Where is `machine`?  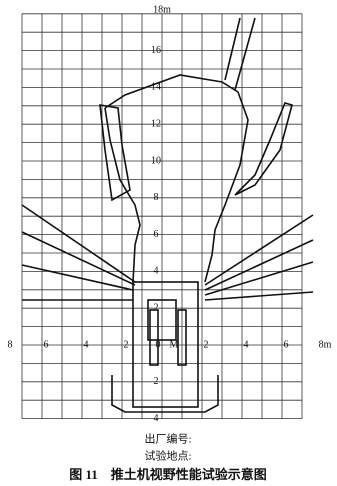 machine is located at coordinates (165, 347).